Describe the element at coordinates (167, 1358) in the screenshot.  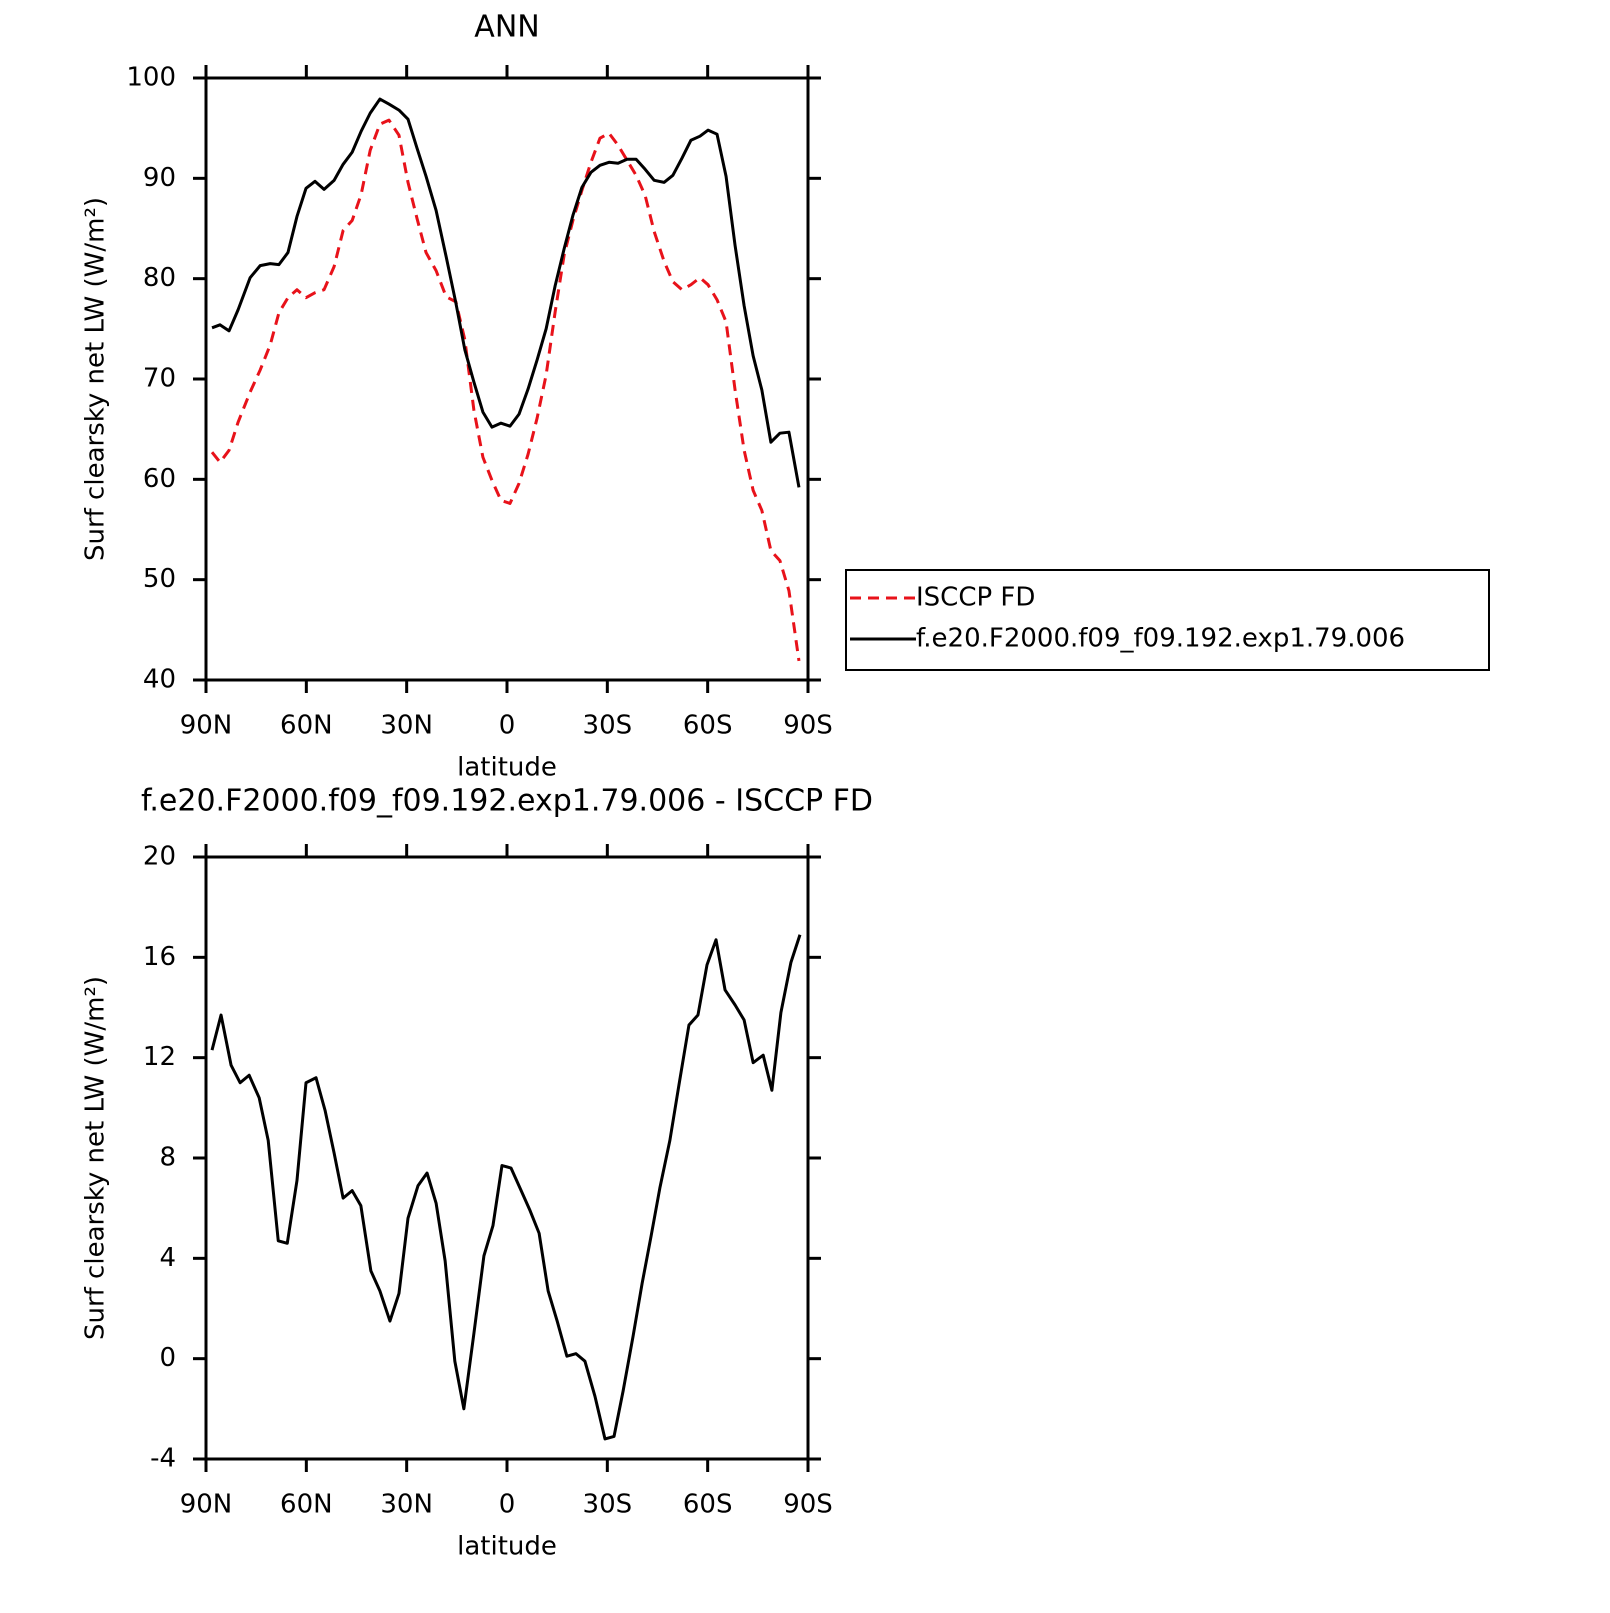
I see `y-tick-label: 0` at that location.